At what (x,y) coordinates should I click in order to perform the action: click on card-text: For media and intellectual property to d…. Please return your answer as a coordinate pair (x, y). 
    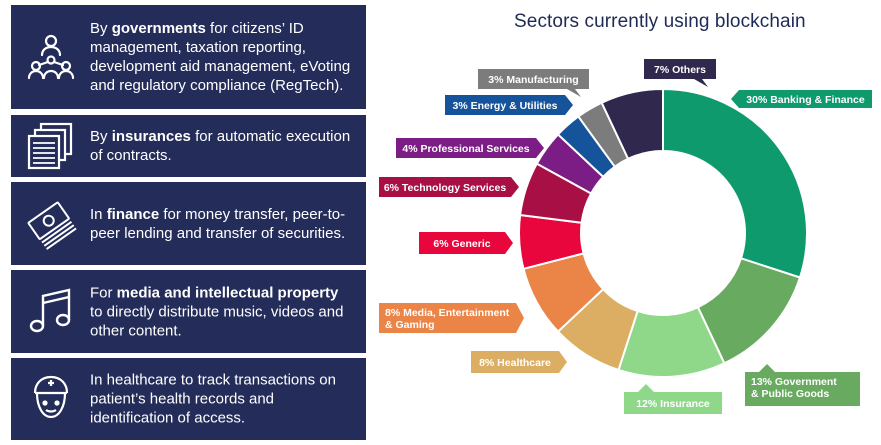
    Looking at the image, I should click on (222, 311).